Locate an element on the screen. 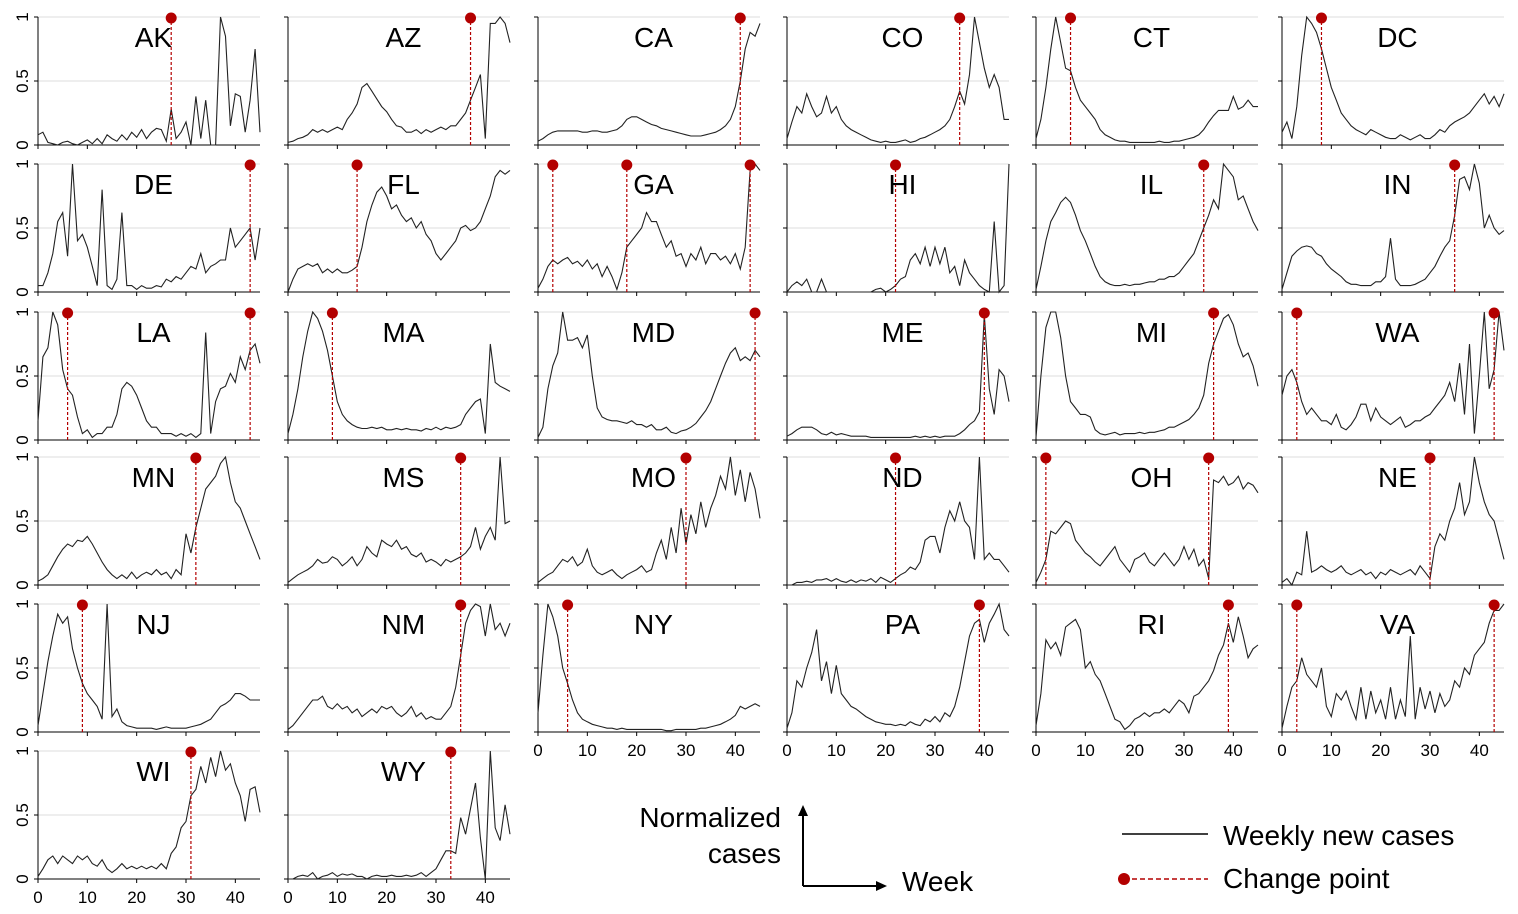 This screenshot has height=914, width=1518. state-label: AK is located at coordinates (154, 37).